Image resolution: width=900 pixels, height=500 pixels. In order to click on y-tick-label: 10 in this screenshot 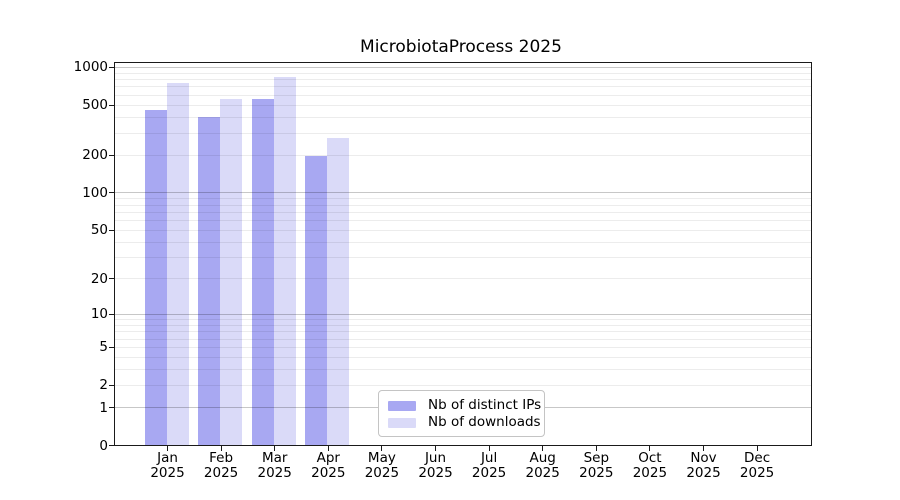, I will do `click(99, 314)`.